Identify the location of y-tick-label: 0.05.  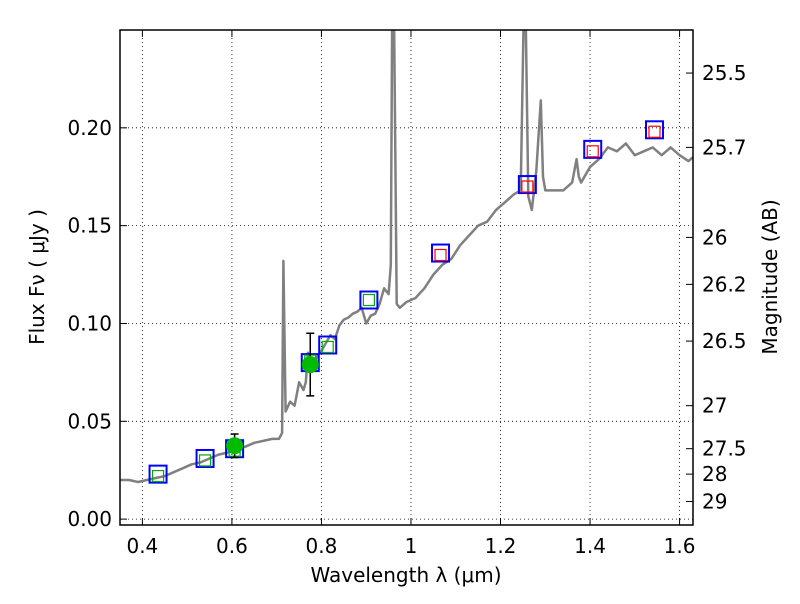
(89, 421).